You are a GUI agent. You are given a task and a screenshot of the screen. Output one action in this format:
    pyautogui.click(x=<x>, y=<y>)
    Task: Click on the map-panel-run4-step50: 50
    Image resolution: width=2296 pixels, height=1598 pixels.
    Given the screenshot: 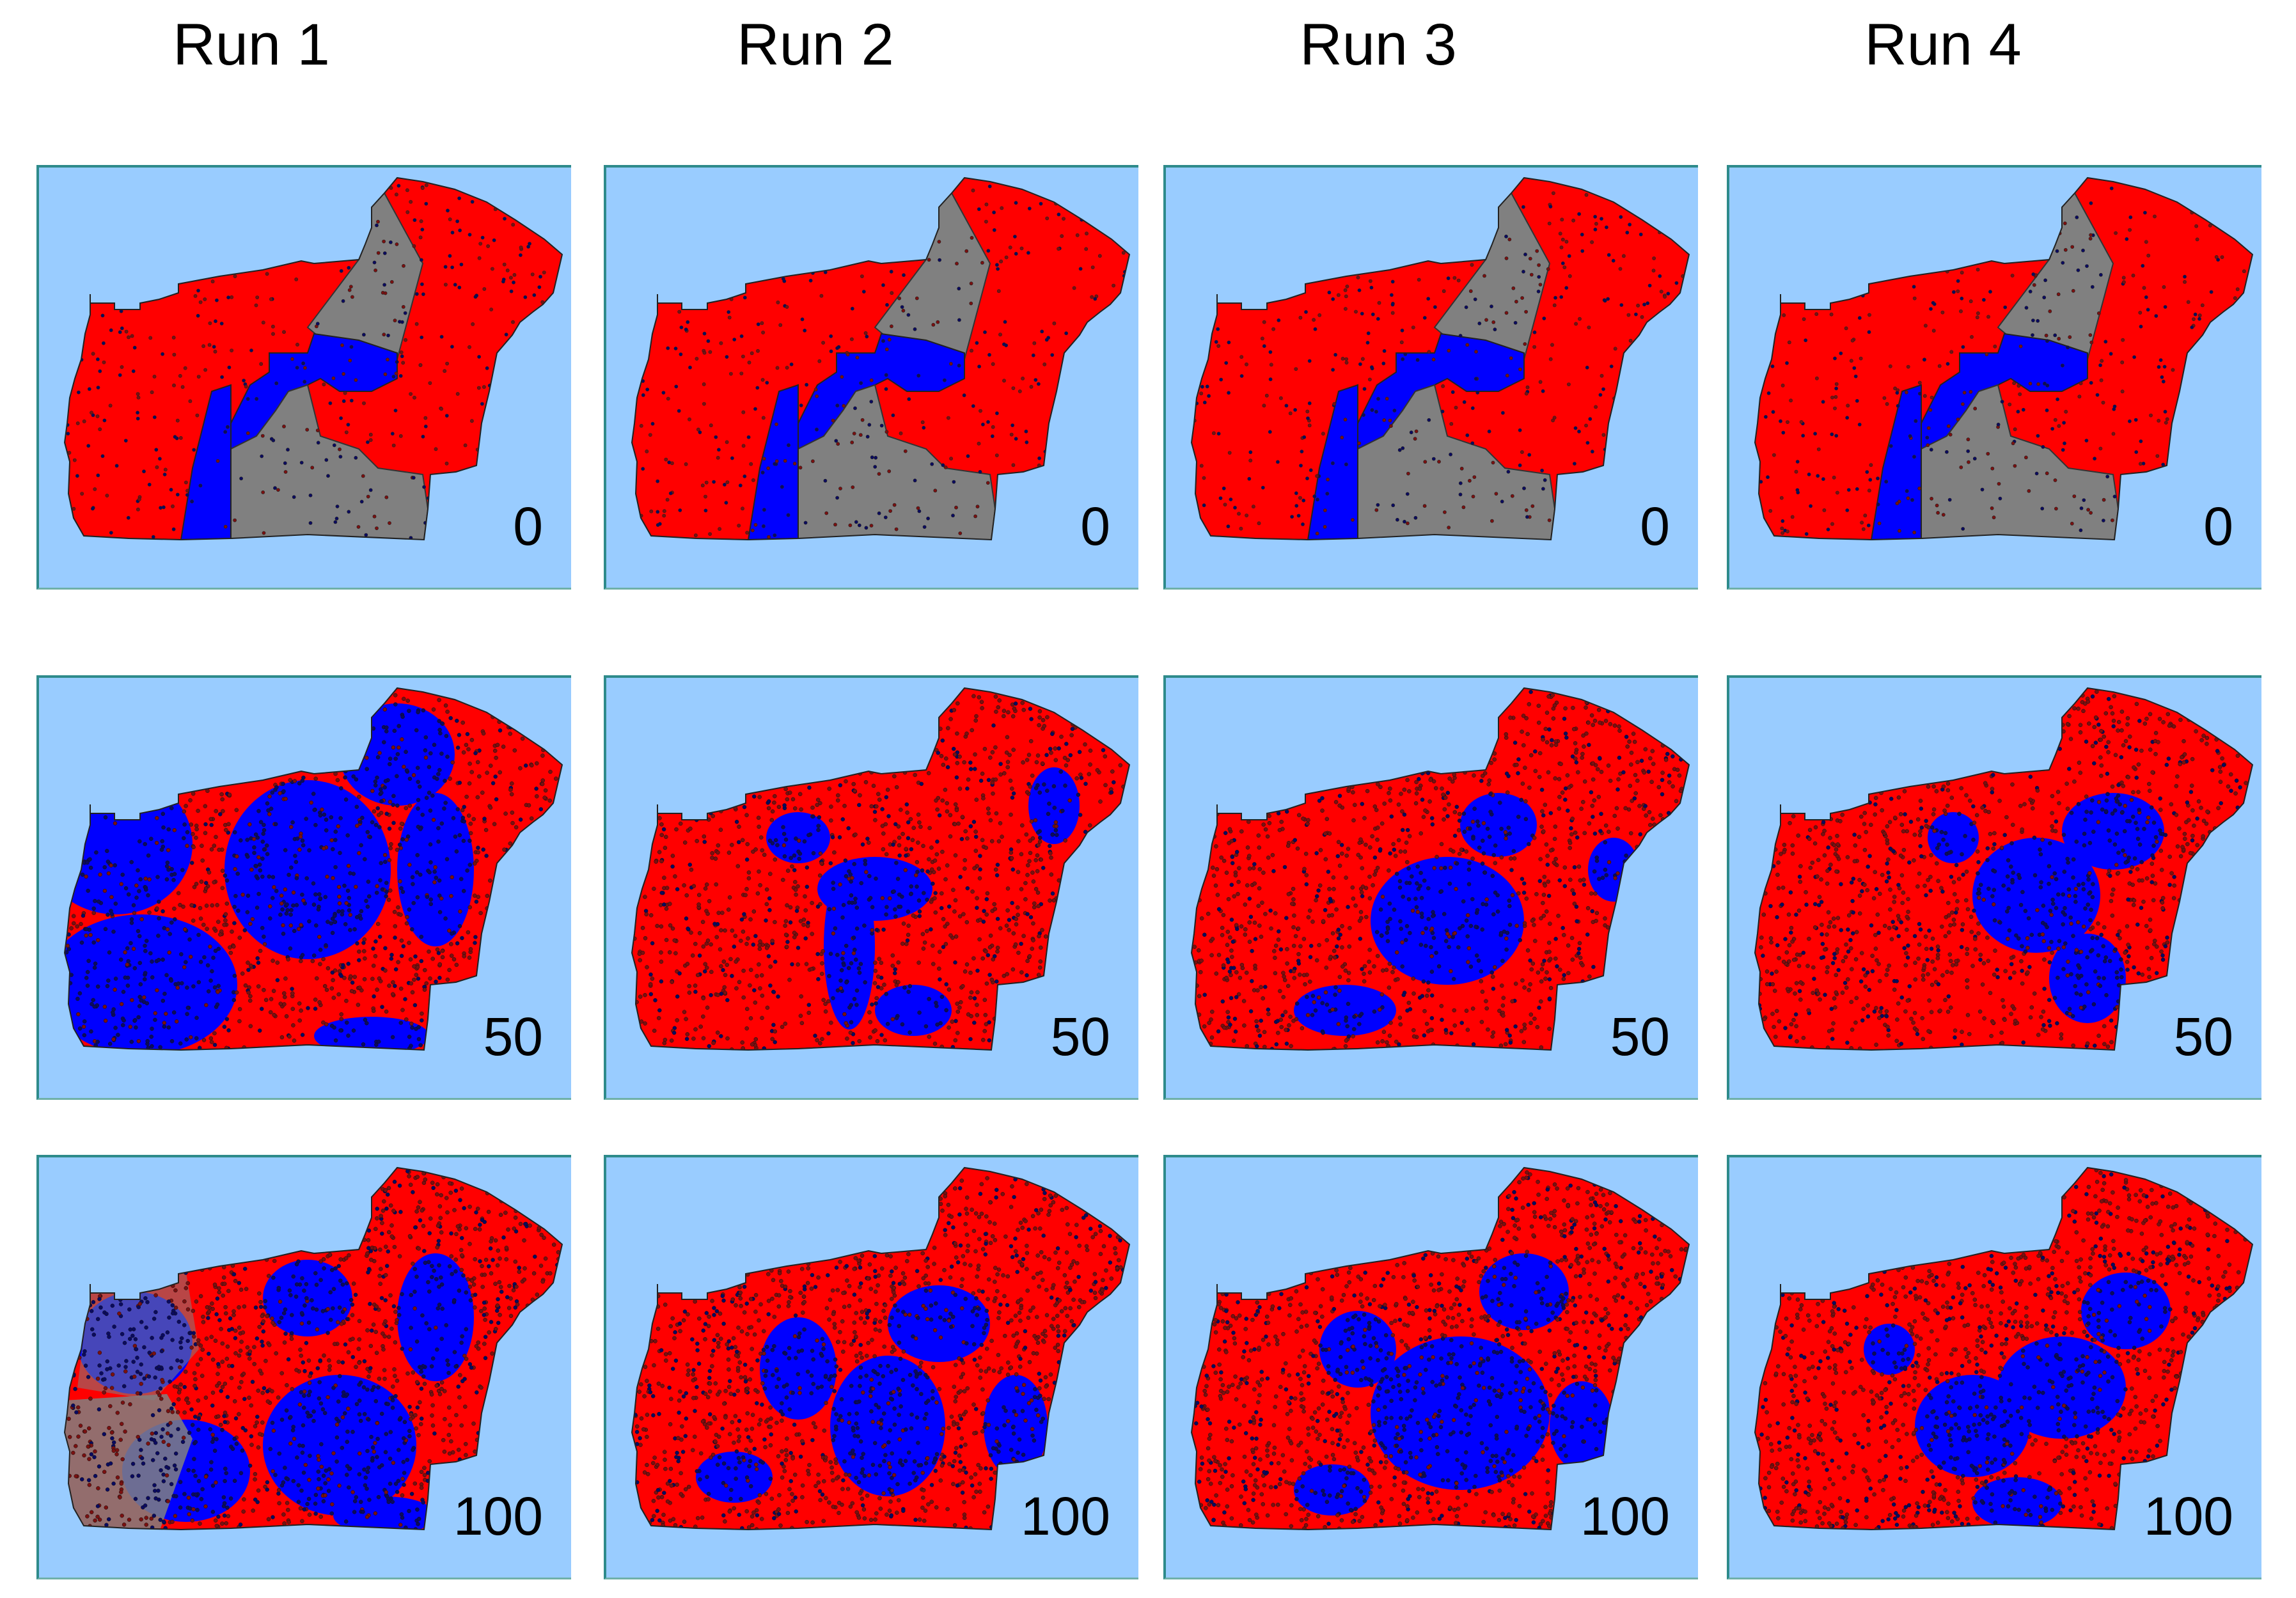 What is the action you would take?
    pyautogui.click(x=1994, y=887)
    